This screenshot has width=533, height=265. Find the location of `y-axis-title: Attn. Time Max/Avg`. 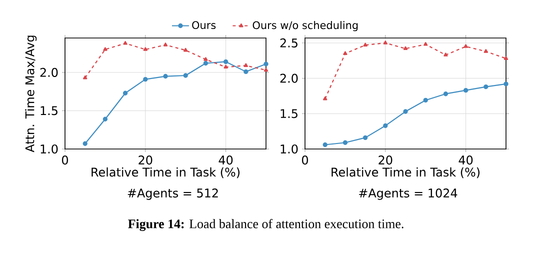

y-axis-title: Attn. Time Max/Avg is located at coordinates (31, 94).